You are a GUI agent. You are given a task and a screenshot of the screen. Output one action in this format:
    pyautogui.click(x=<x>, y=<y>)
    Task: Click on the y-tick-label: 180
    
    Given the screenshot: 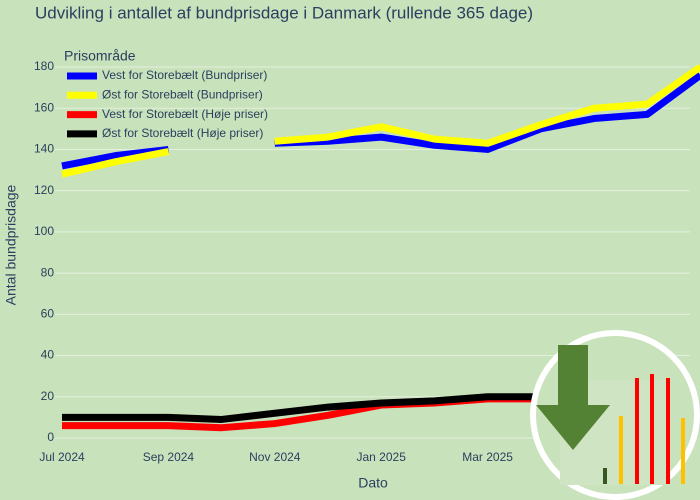 What is the action you would take?
    pyautogui.click(x=44, y=66)
    